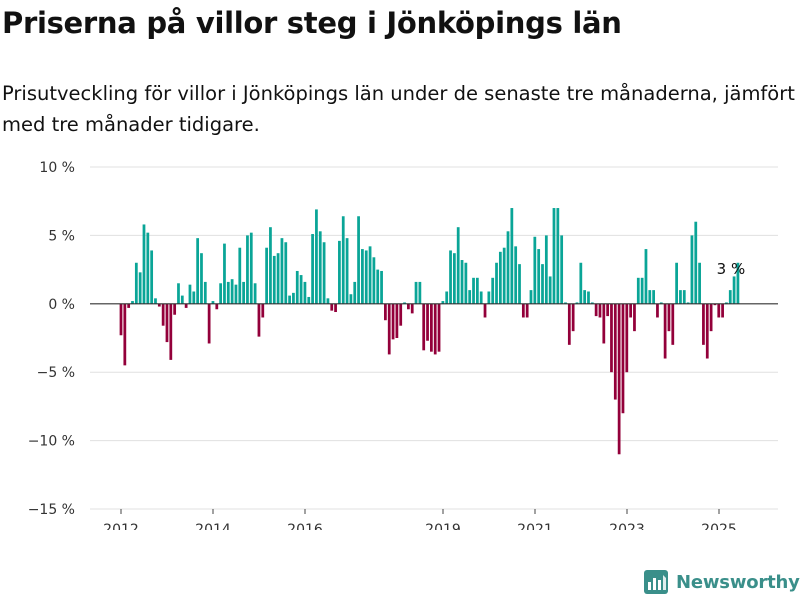 The image size is (800, 600). I want to click on last-value-annotation: 3 %, so click(731, 269).